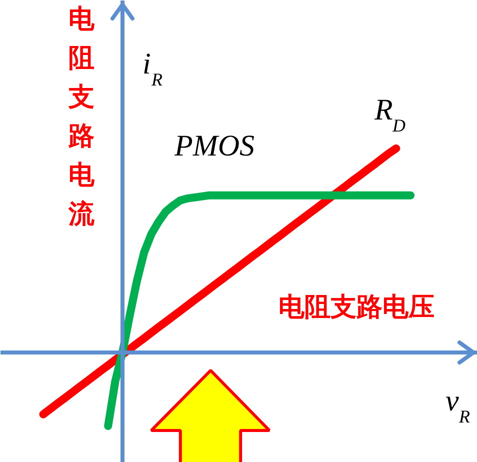 The height and width of the screenshot is (462, 477). What do you see at coordinates (214, 146) in the screenshot?
I see `series-label: PMOS` at bounding box center [214, 146].